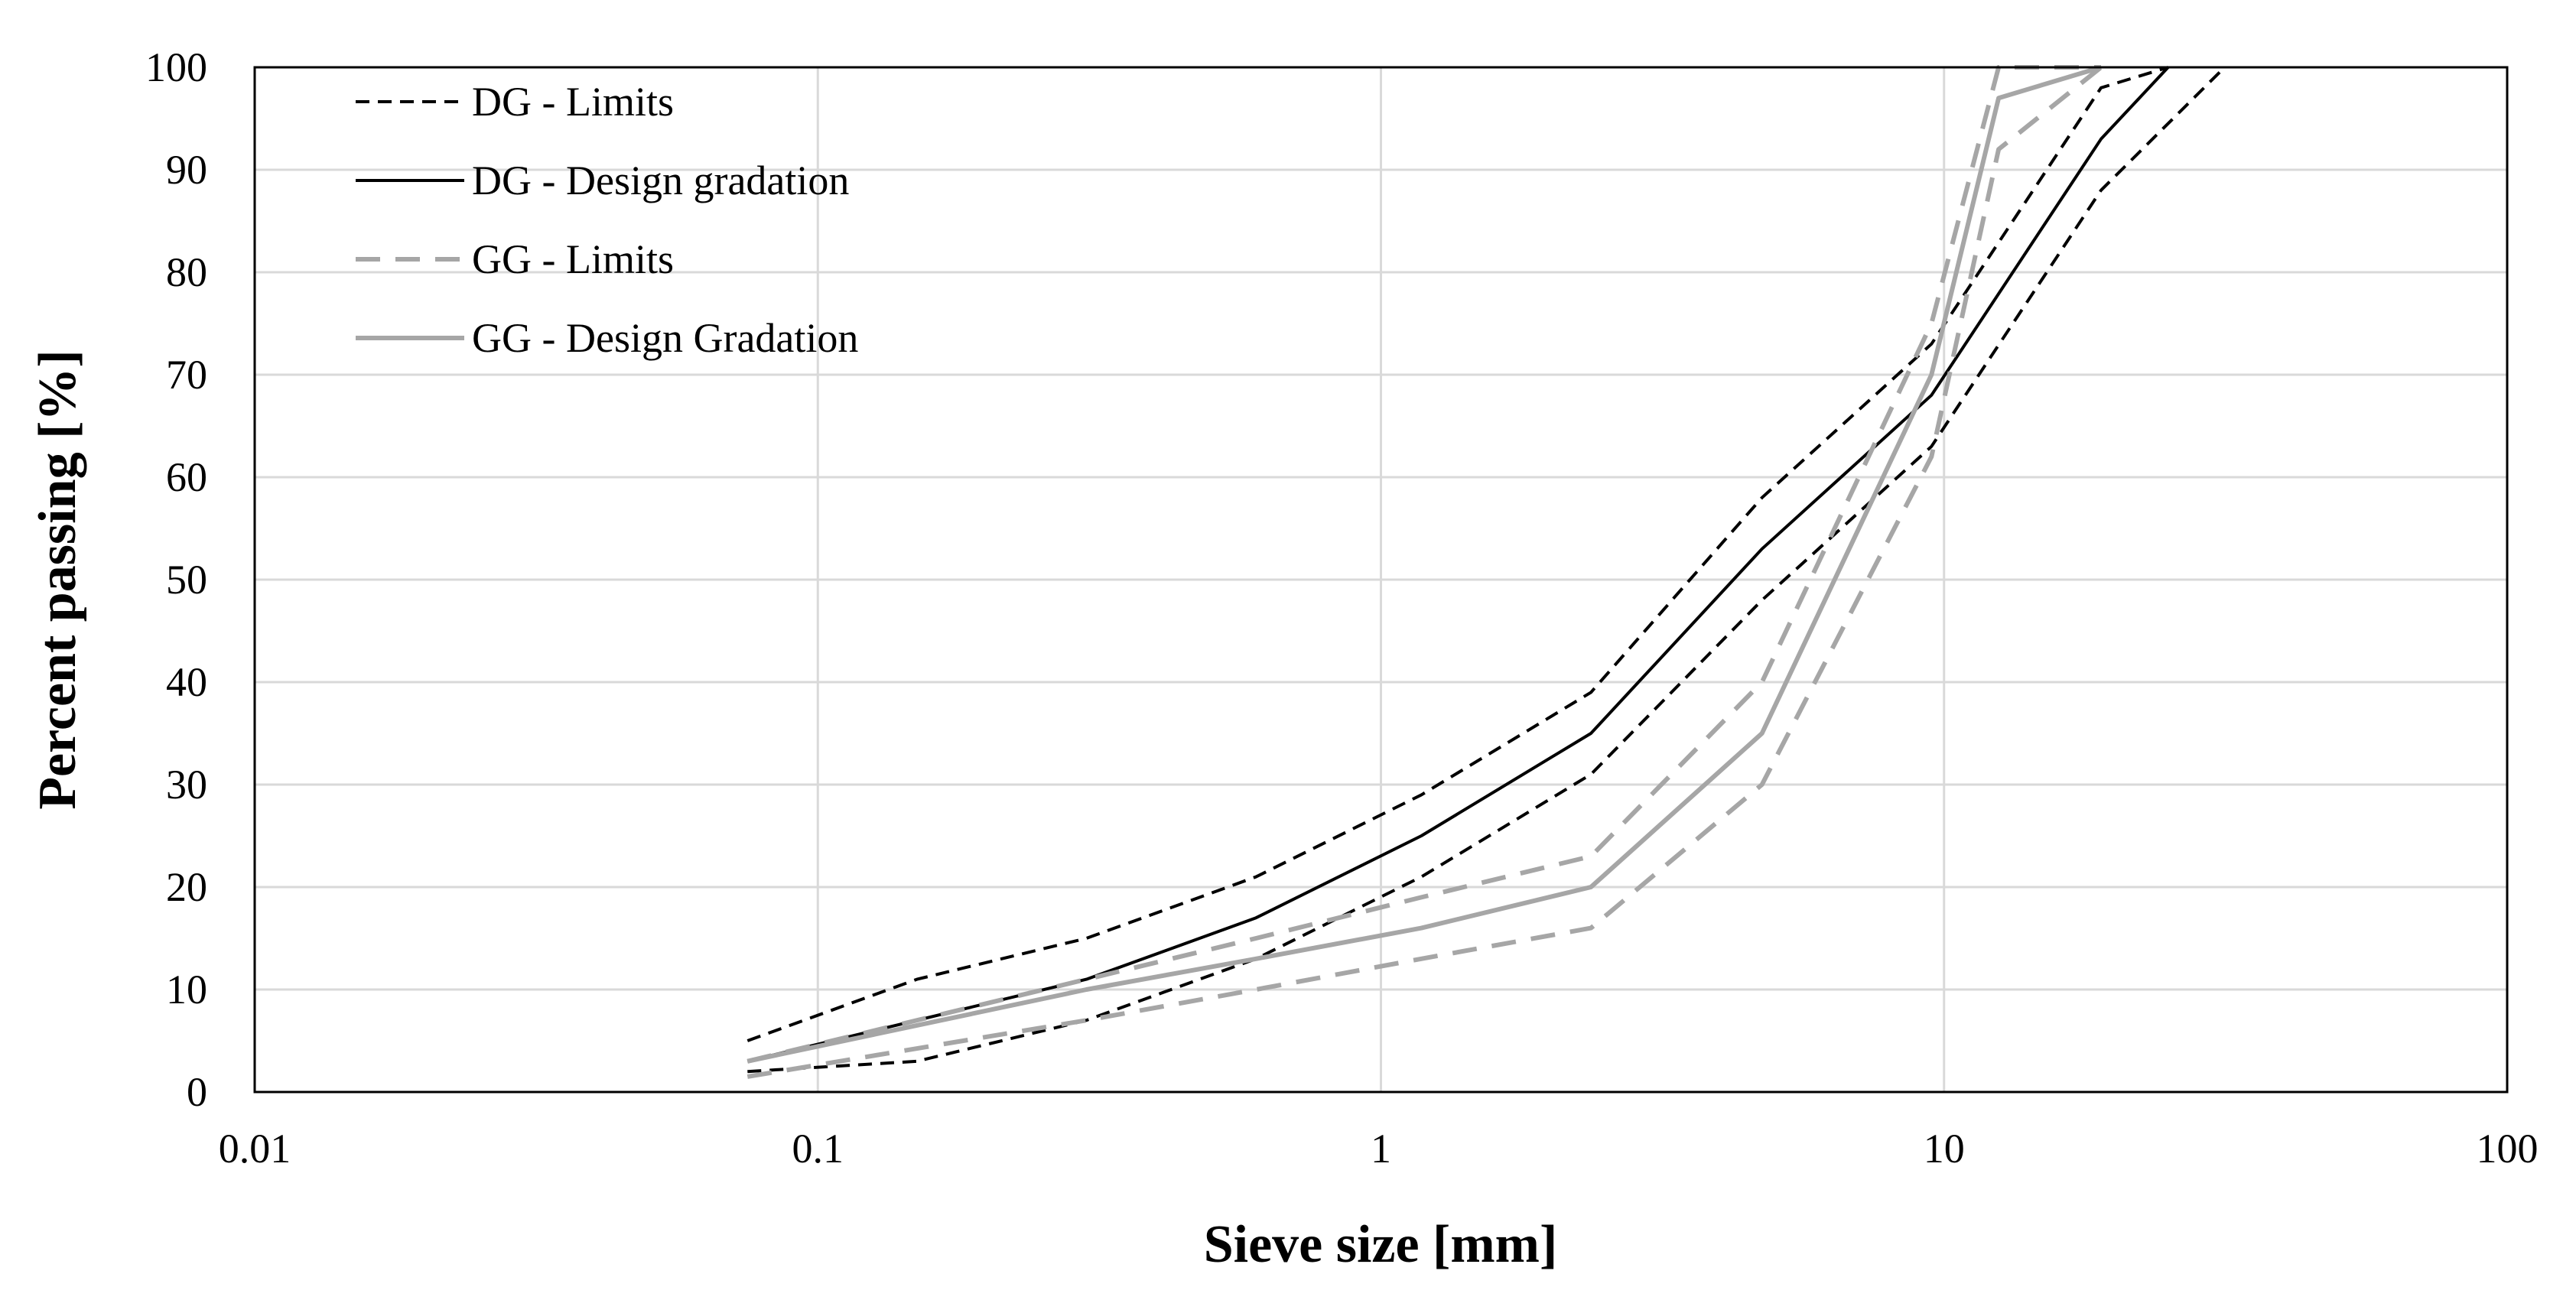 The image size is (2576, 1300). Describe the element at coordinates (186, 272) in the screenshot. I see `y-tick-label: 80` at that location.